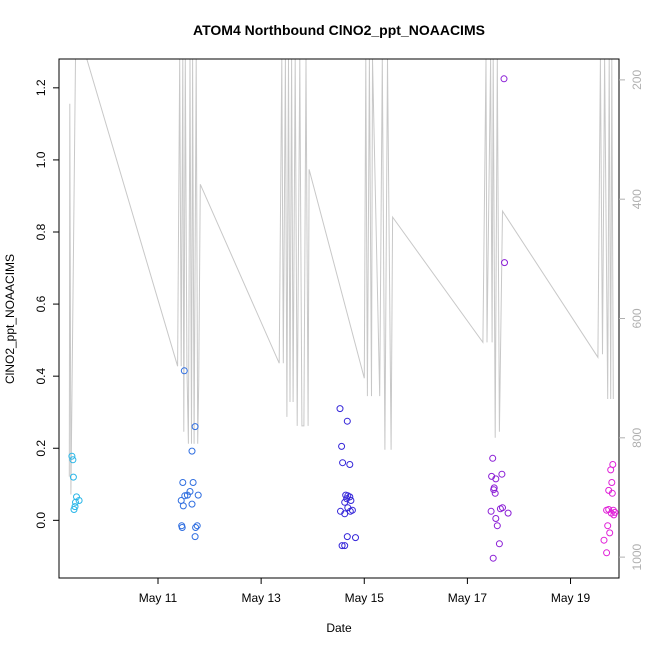 The width and height of the screenshot is (650, 650). I want to click on y2-tick-label: 400, so click(637, 199).